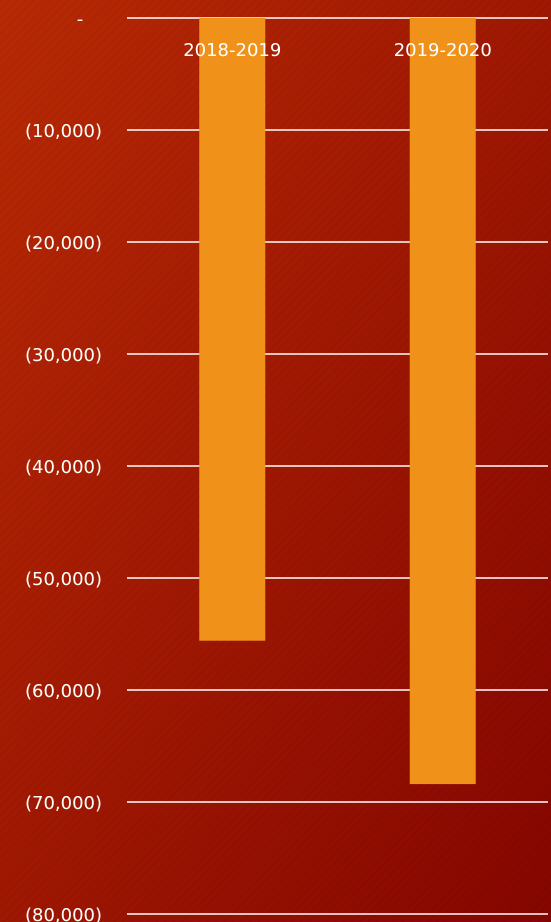 This screenshot has height=922, width=551. Describe the element at coordinates (337, 50) in the screenshot. I see `category-labels: 2018-2019 2019-2020` at that location.